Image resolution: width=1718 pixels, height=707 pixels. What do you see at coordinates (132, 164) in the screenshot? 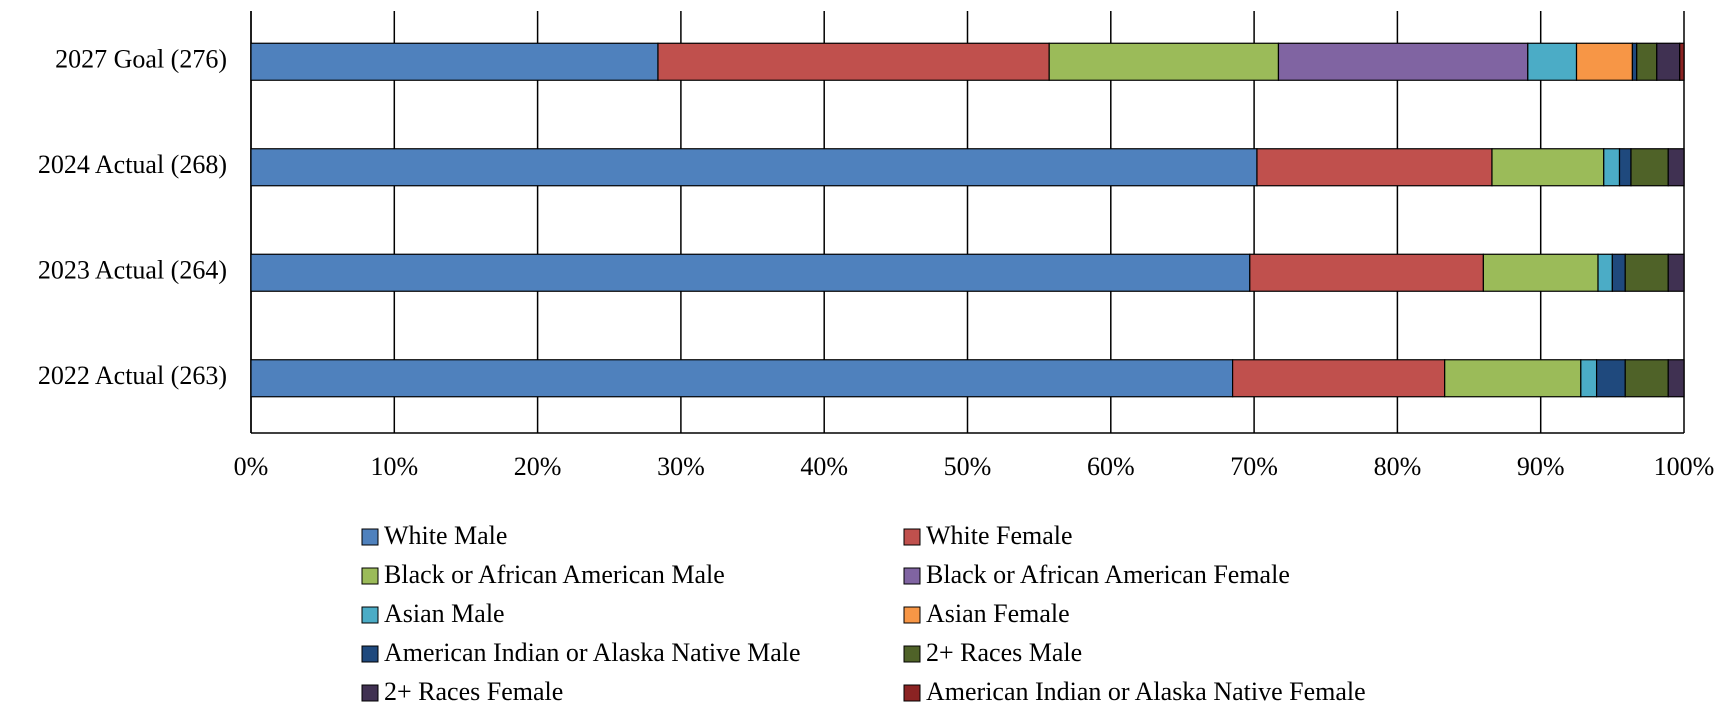
I see `y-tick-label: 2024 Actual (268)` at bounding box center [132, 164].